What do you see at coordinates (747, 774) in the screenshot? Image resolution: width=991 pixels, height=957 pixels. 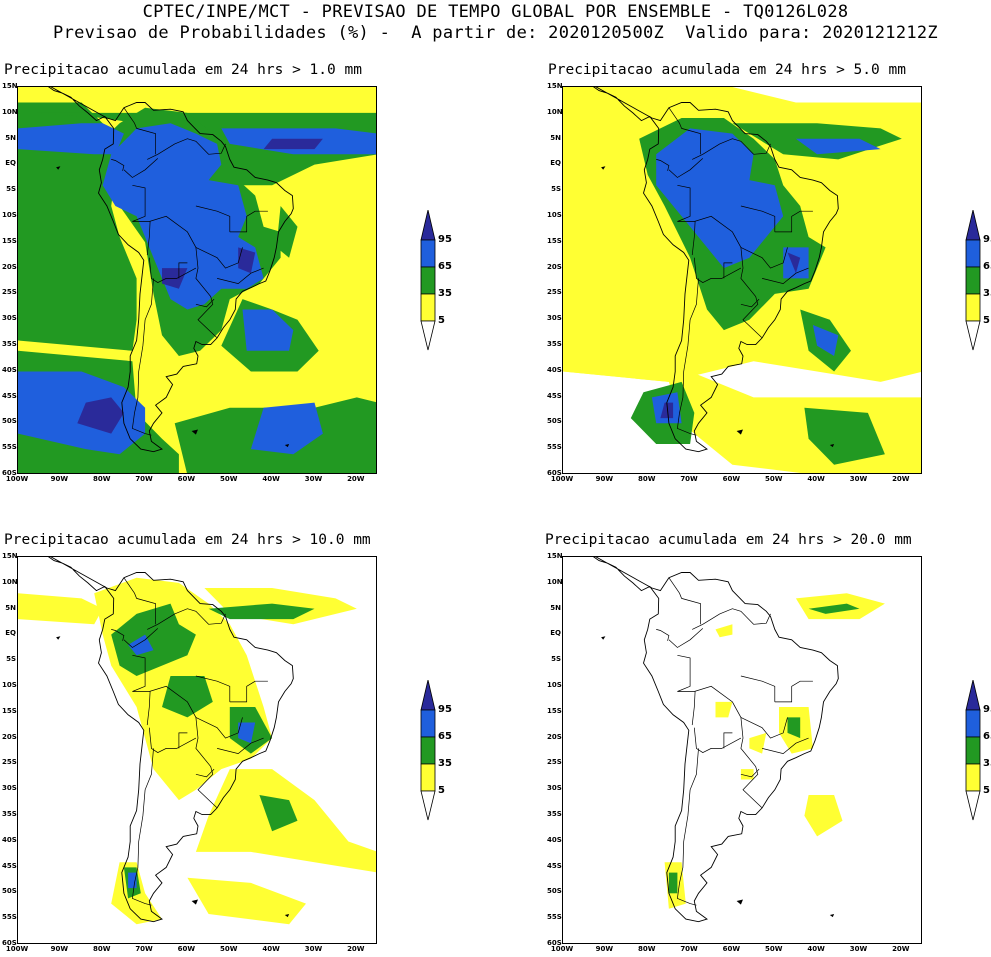 I see `probability-area-yellow` at bounding box center [747, 774].